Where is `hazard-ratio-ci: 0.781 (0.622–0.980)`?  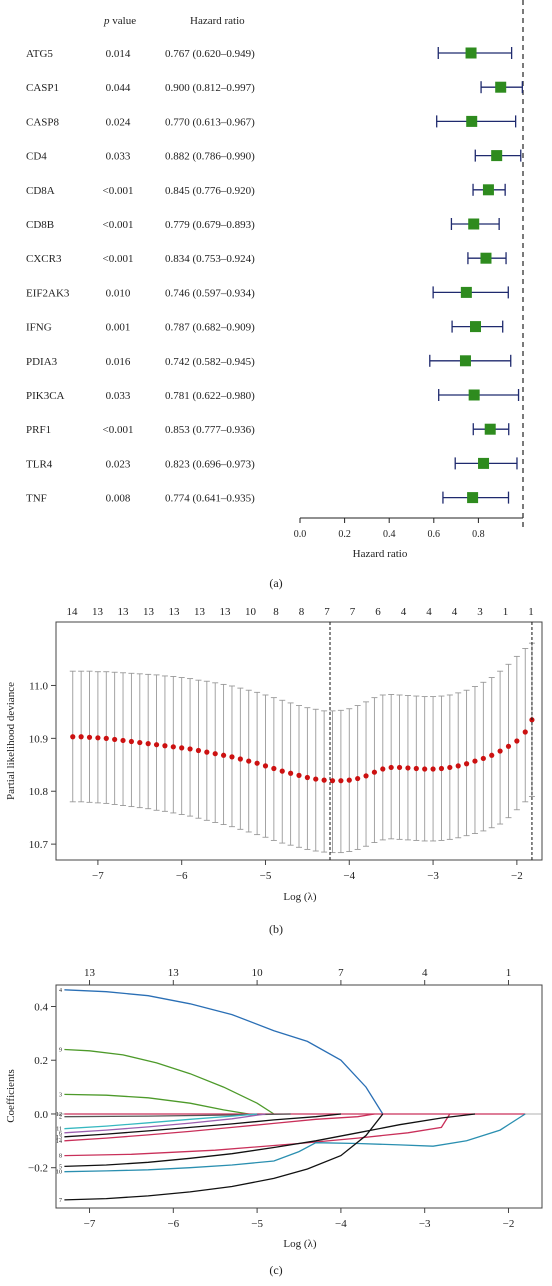
hazard-ratio-ci: 0.781 (0.622–0.980) is located at coordinates (210, 396).